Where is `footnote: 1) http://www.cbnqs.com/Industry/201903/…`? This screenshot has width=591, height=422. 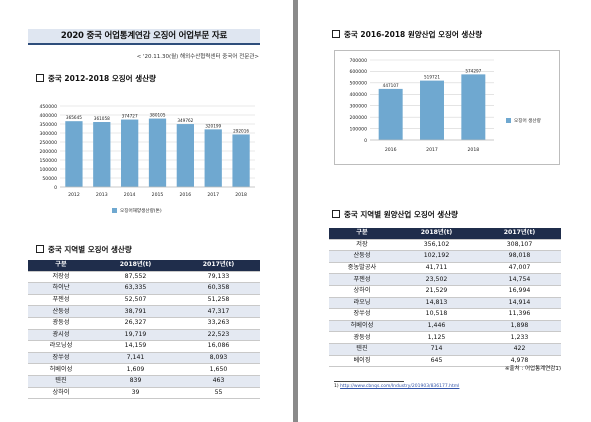 footnote: 1) http://www.cbnqs.com/Industry/201903/… is located at coordinates (396, 386).